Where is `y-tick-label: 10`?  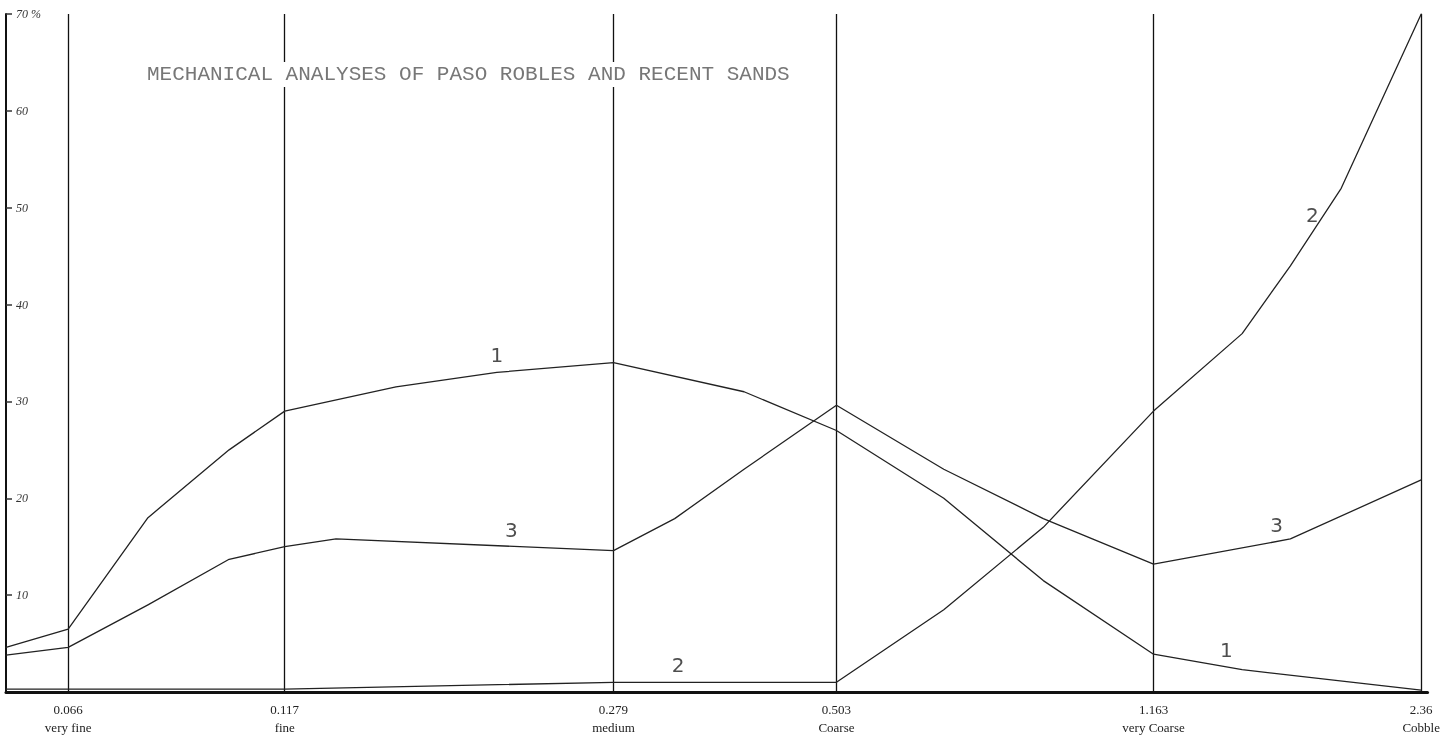
y-tick-label: 10 is located at coordinates (22, 595).